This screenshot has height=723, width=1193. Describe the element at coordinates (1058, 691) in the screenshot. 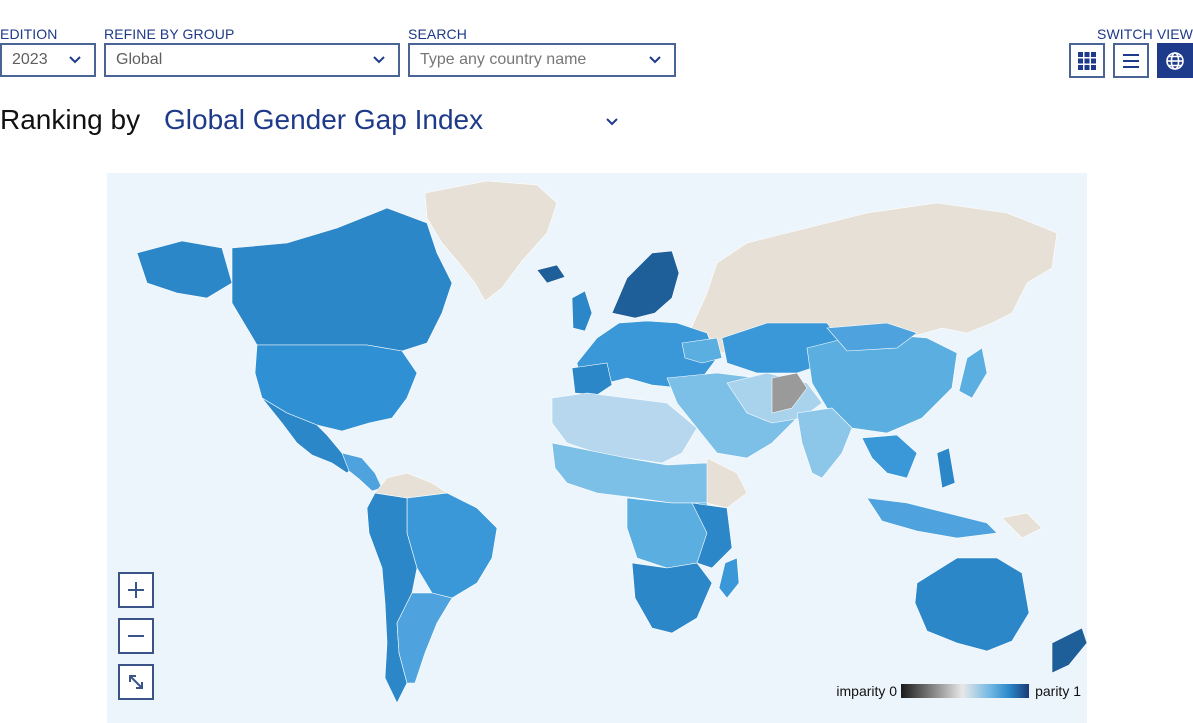

I see `legend-max-label: parity 1` at that location.